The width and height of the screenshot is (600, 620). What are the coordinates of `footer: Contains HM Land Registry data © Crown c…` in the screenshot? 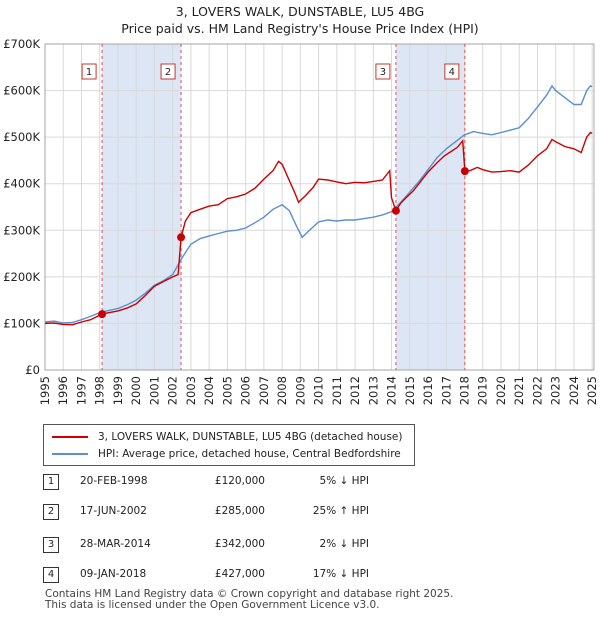 It's located at (249, 600).